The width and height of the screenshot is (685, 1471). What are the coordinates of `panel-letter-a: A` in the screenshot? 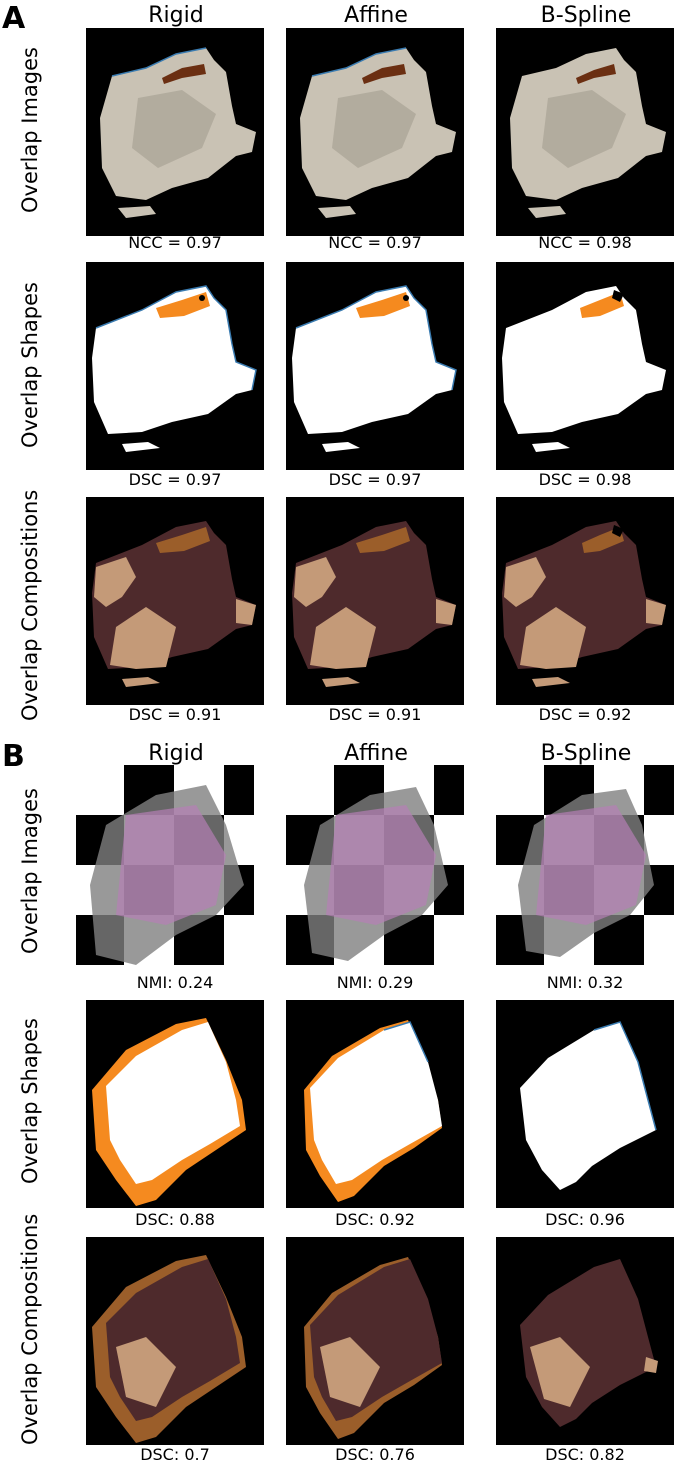 It's located at (14, 18).